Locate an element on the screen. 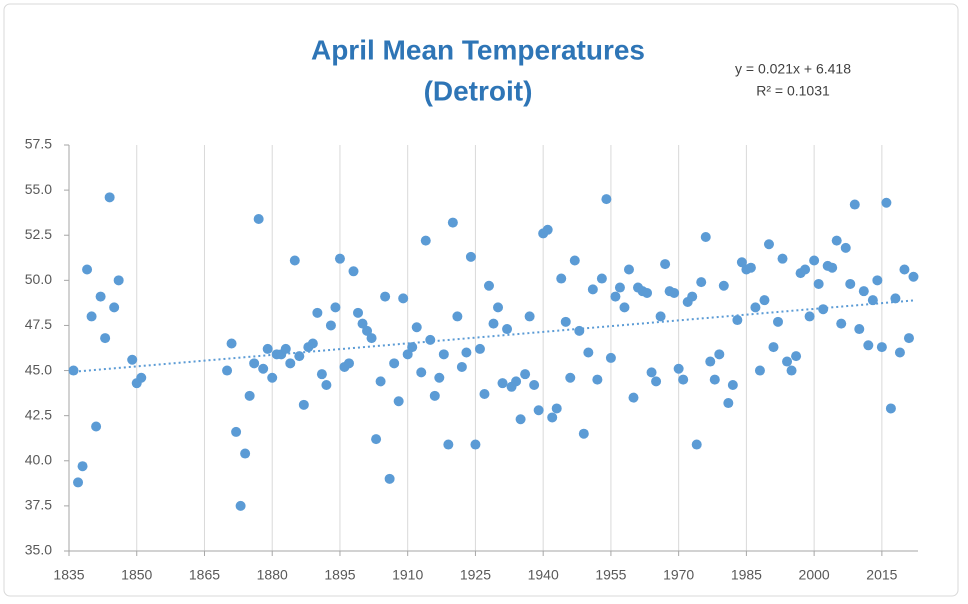  y-tick-label: 55.0 is located at coordinates (38, 189).